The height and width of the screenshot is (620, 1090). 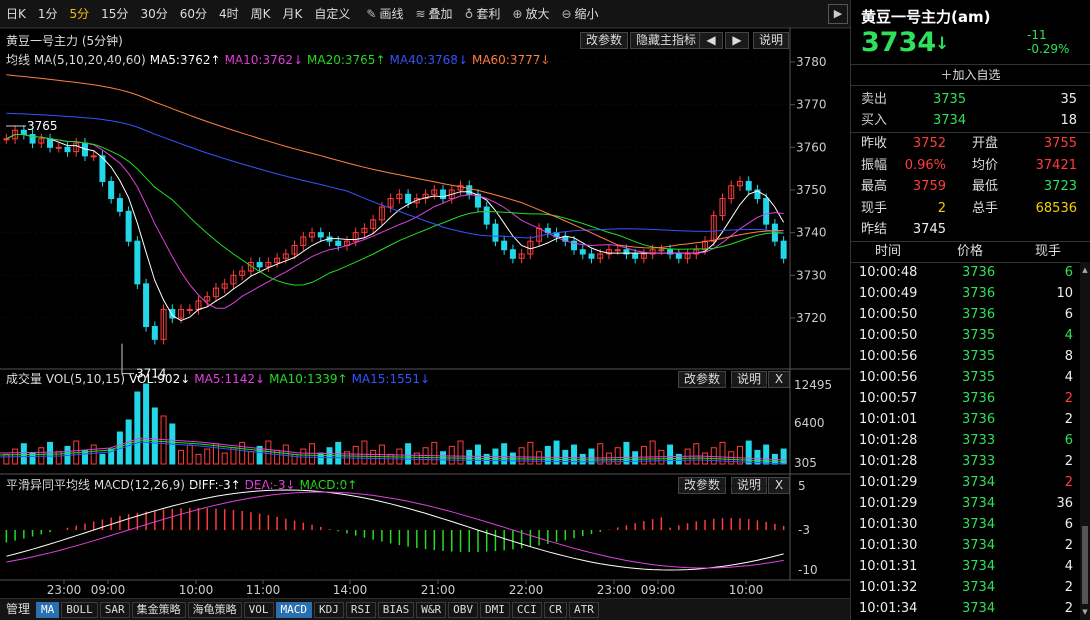 I want to click on period-tab: 月K, so click(x=292, y=13).